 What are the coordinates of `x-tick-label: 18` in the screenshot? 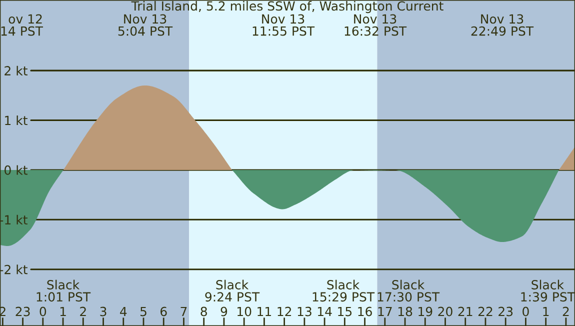 It's located at (405, 311).